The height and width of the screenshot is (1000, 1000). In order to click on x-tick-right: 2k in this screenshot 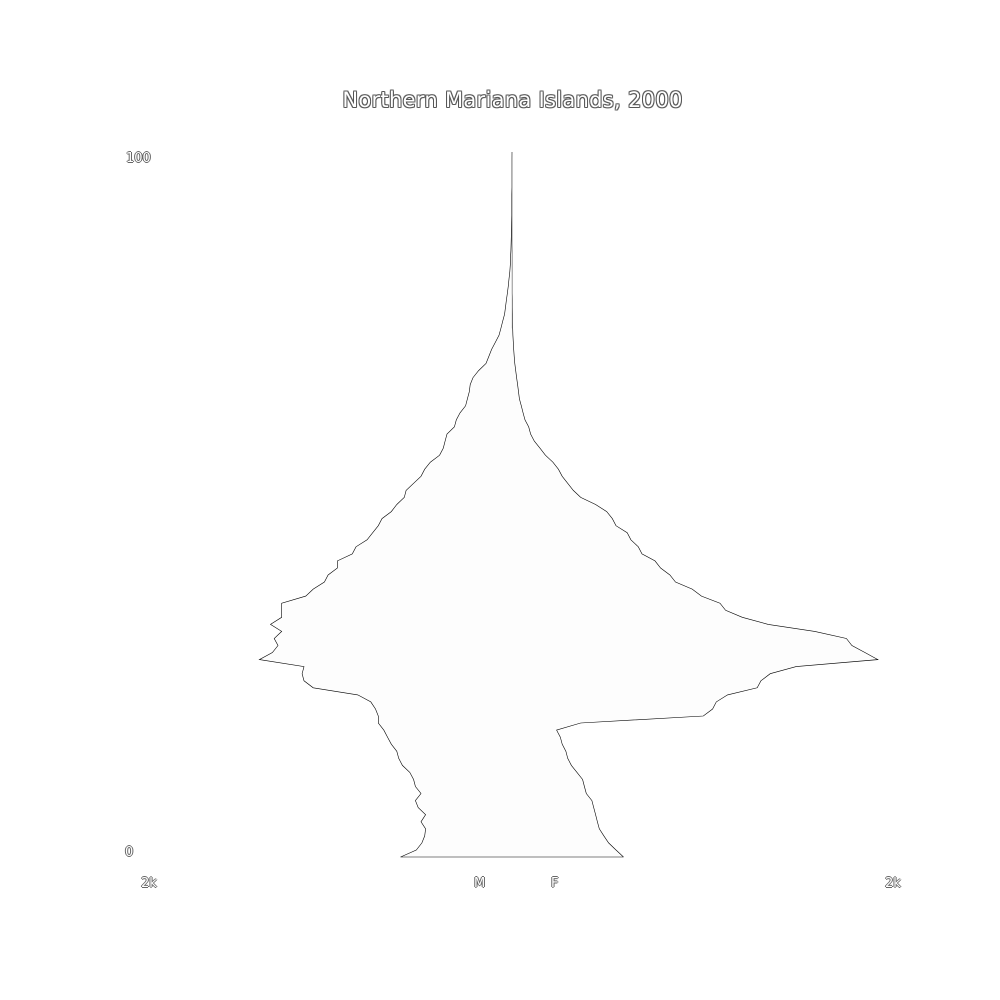, I will do `click(893, 883)`.